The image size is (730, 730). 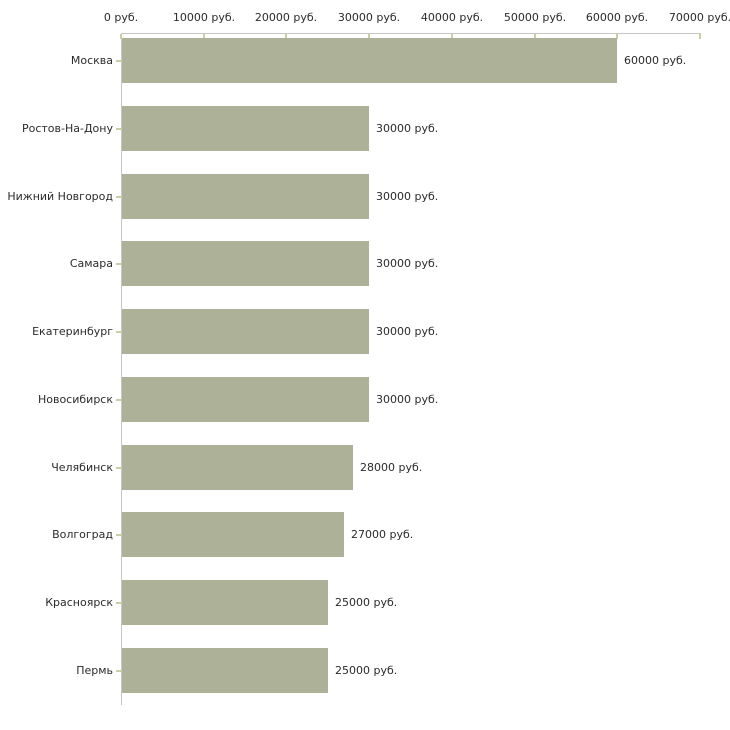 I want to click on bar-value-label: 27000 руб., so click(x=382, y=534).